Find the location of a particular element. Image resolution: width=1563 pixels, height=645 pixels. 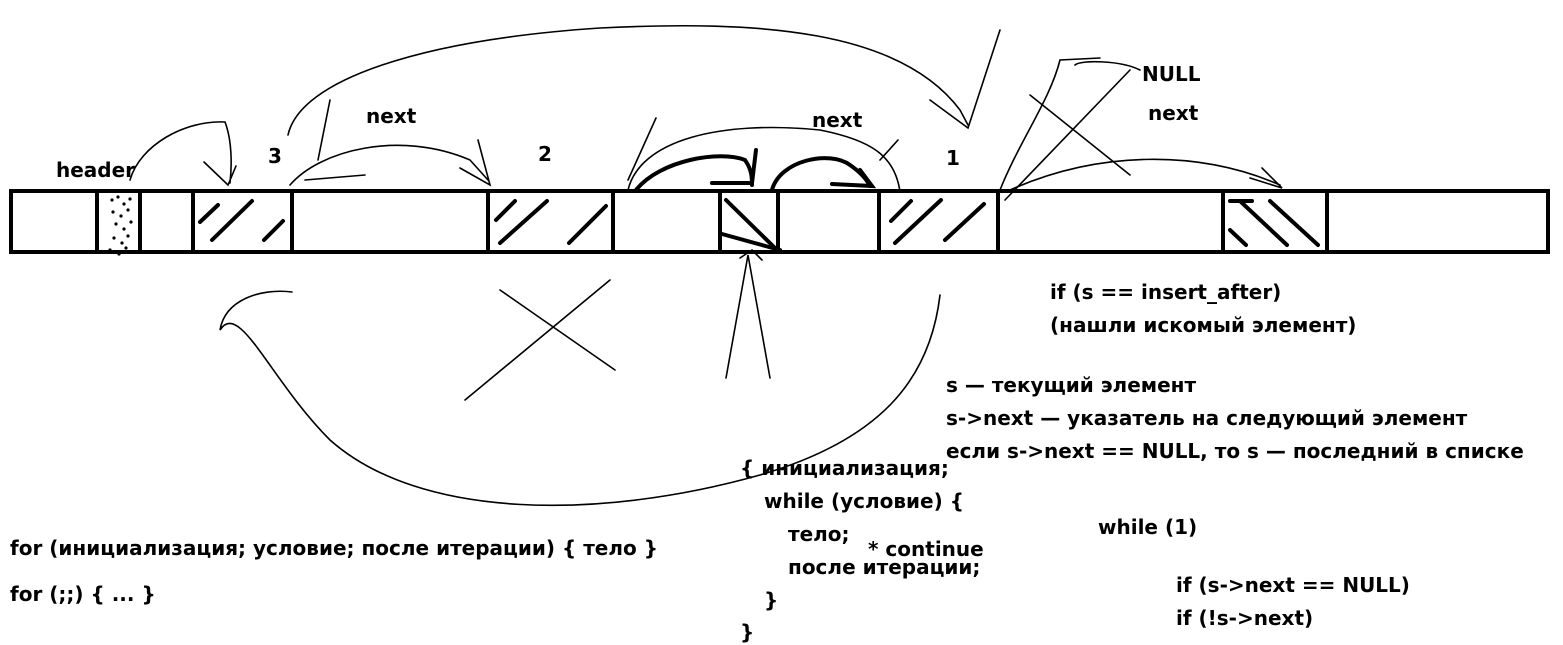

next-label-mid: next is located at coordinates (837, 120).